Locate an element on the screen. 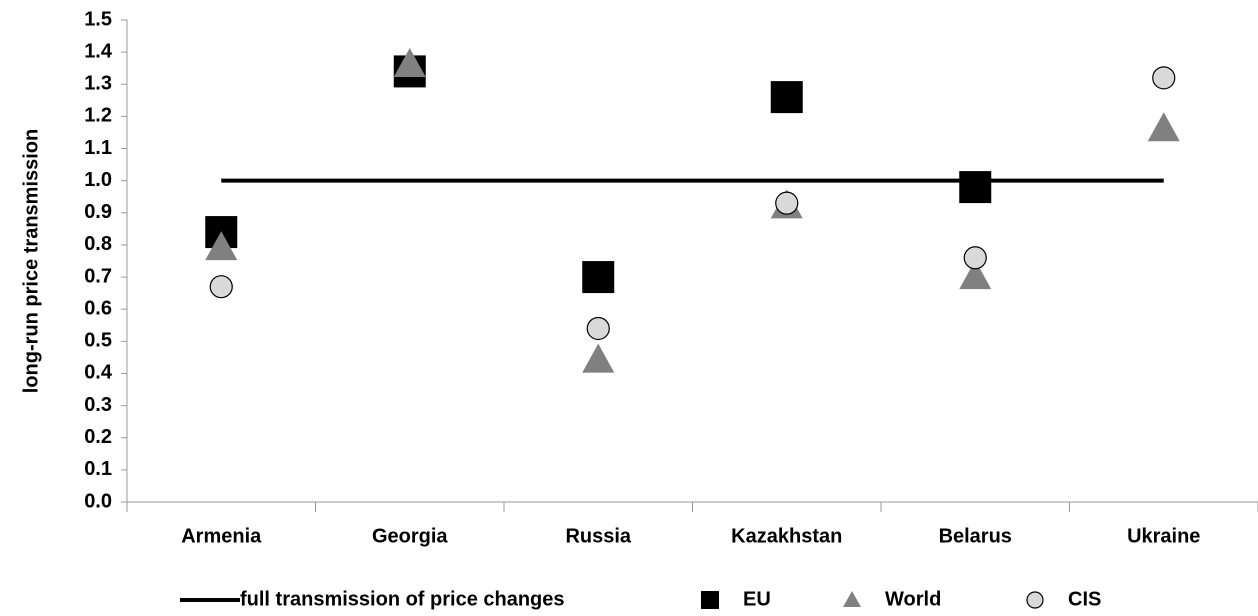 This screenshot has width=1258, height=616. x-tick-label: Armenia is located at coordinates (221, 536).